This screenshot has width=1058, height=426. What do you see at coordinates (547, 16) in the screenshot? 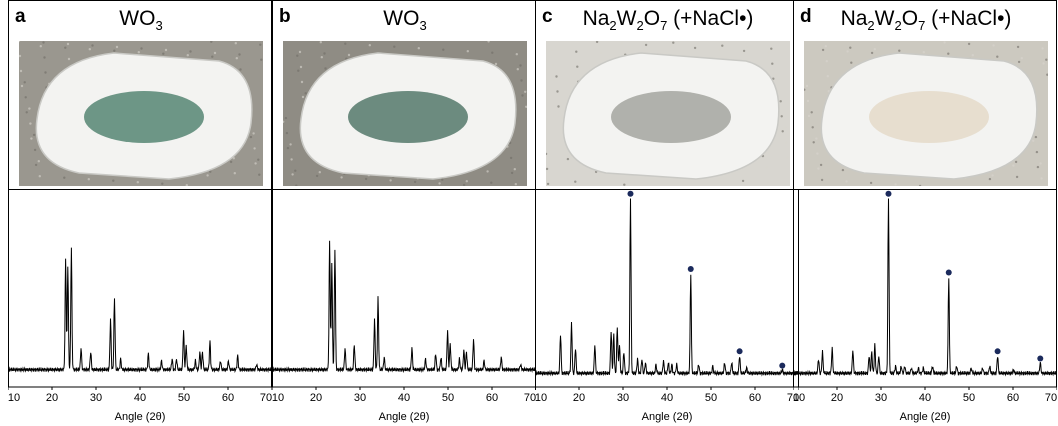
I see `panel-letter: c` at bounding box center [547, 16].